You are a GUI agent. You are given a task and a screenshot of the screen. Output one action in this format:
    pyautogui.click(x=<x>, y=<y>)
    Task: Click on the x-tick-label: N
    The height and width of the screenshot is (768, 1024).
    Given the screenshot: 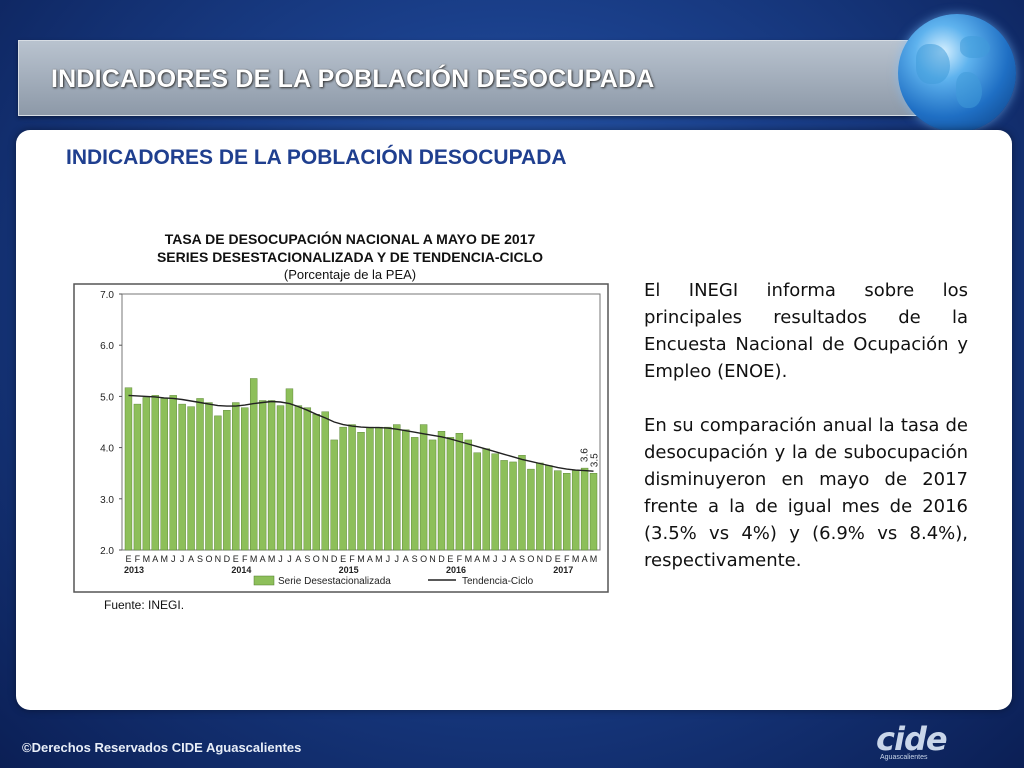 What is the action you would take?
    pyautogui.click(x=218, y=559)
    